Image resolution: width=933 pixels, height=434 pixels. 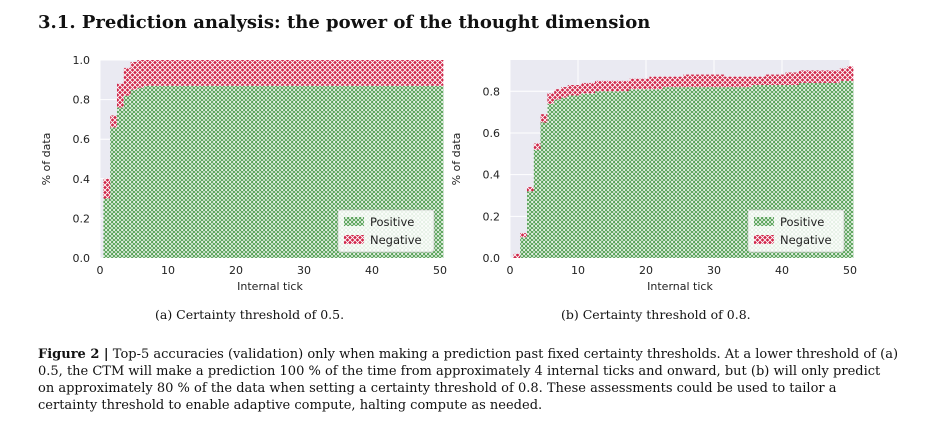 What do you see at coordinates (680, 286) in the screenshot?
I see `x-axis-label: Internal tick` at bounding box center [680, 286].